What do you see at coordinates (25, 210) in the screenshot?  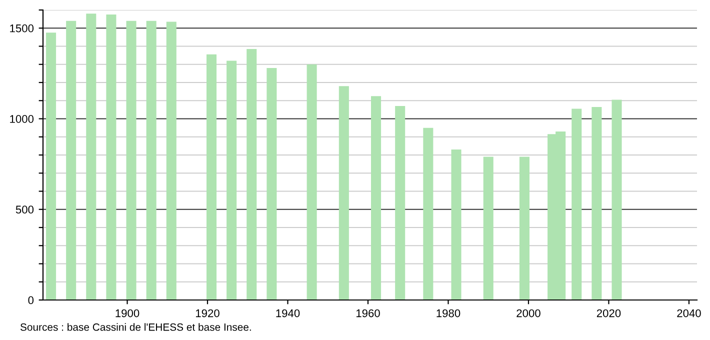 I see `y-tick-label: 500` at bounding box center [25, 210].